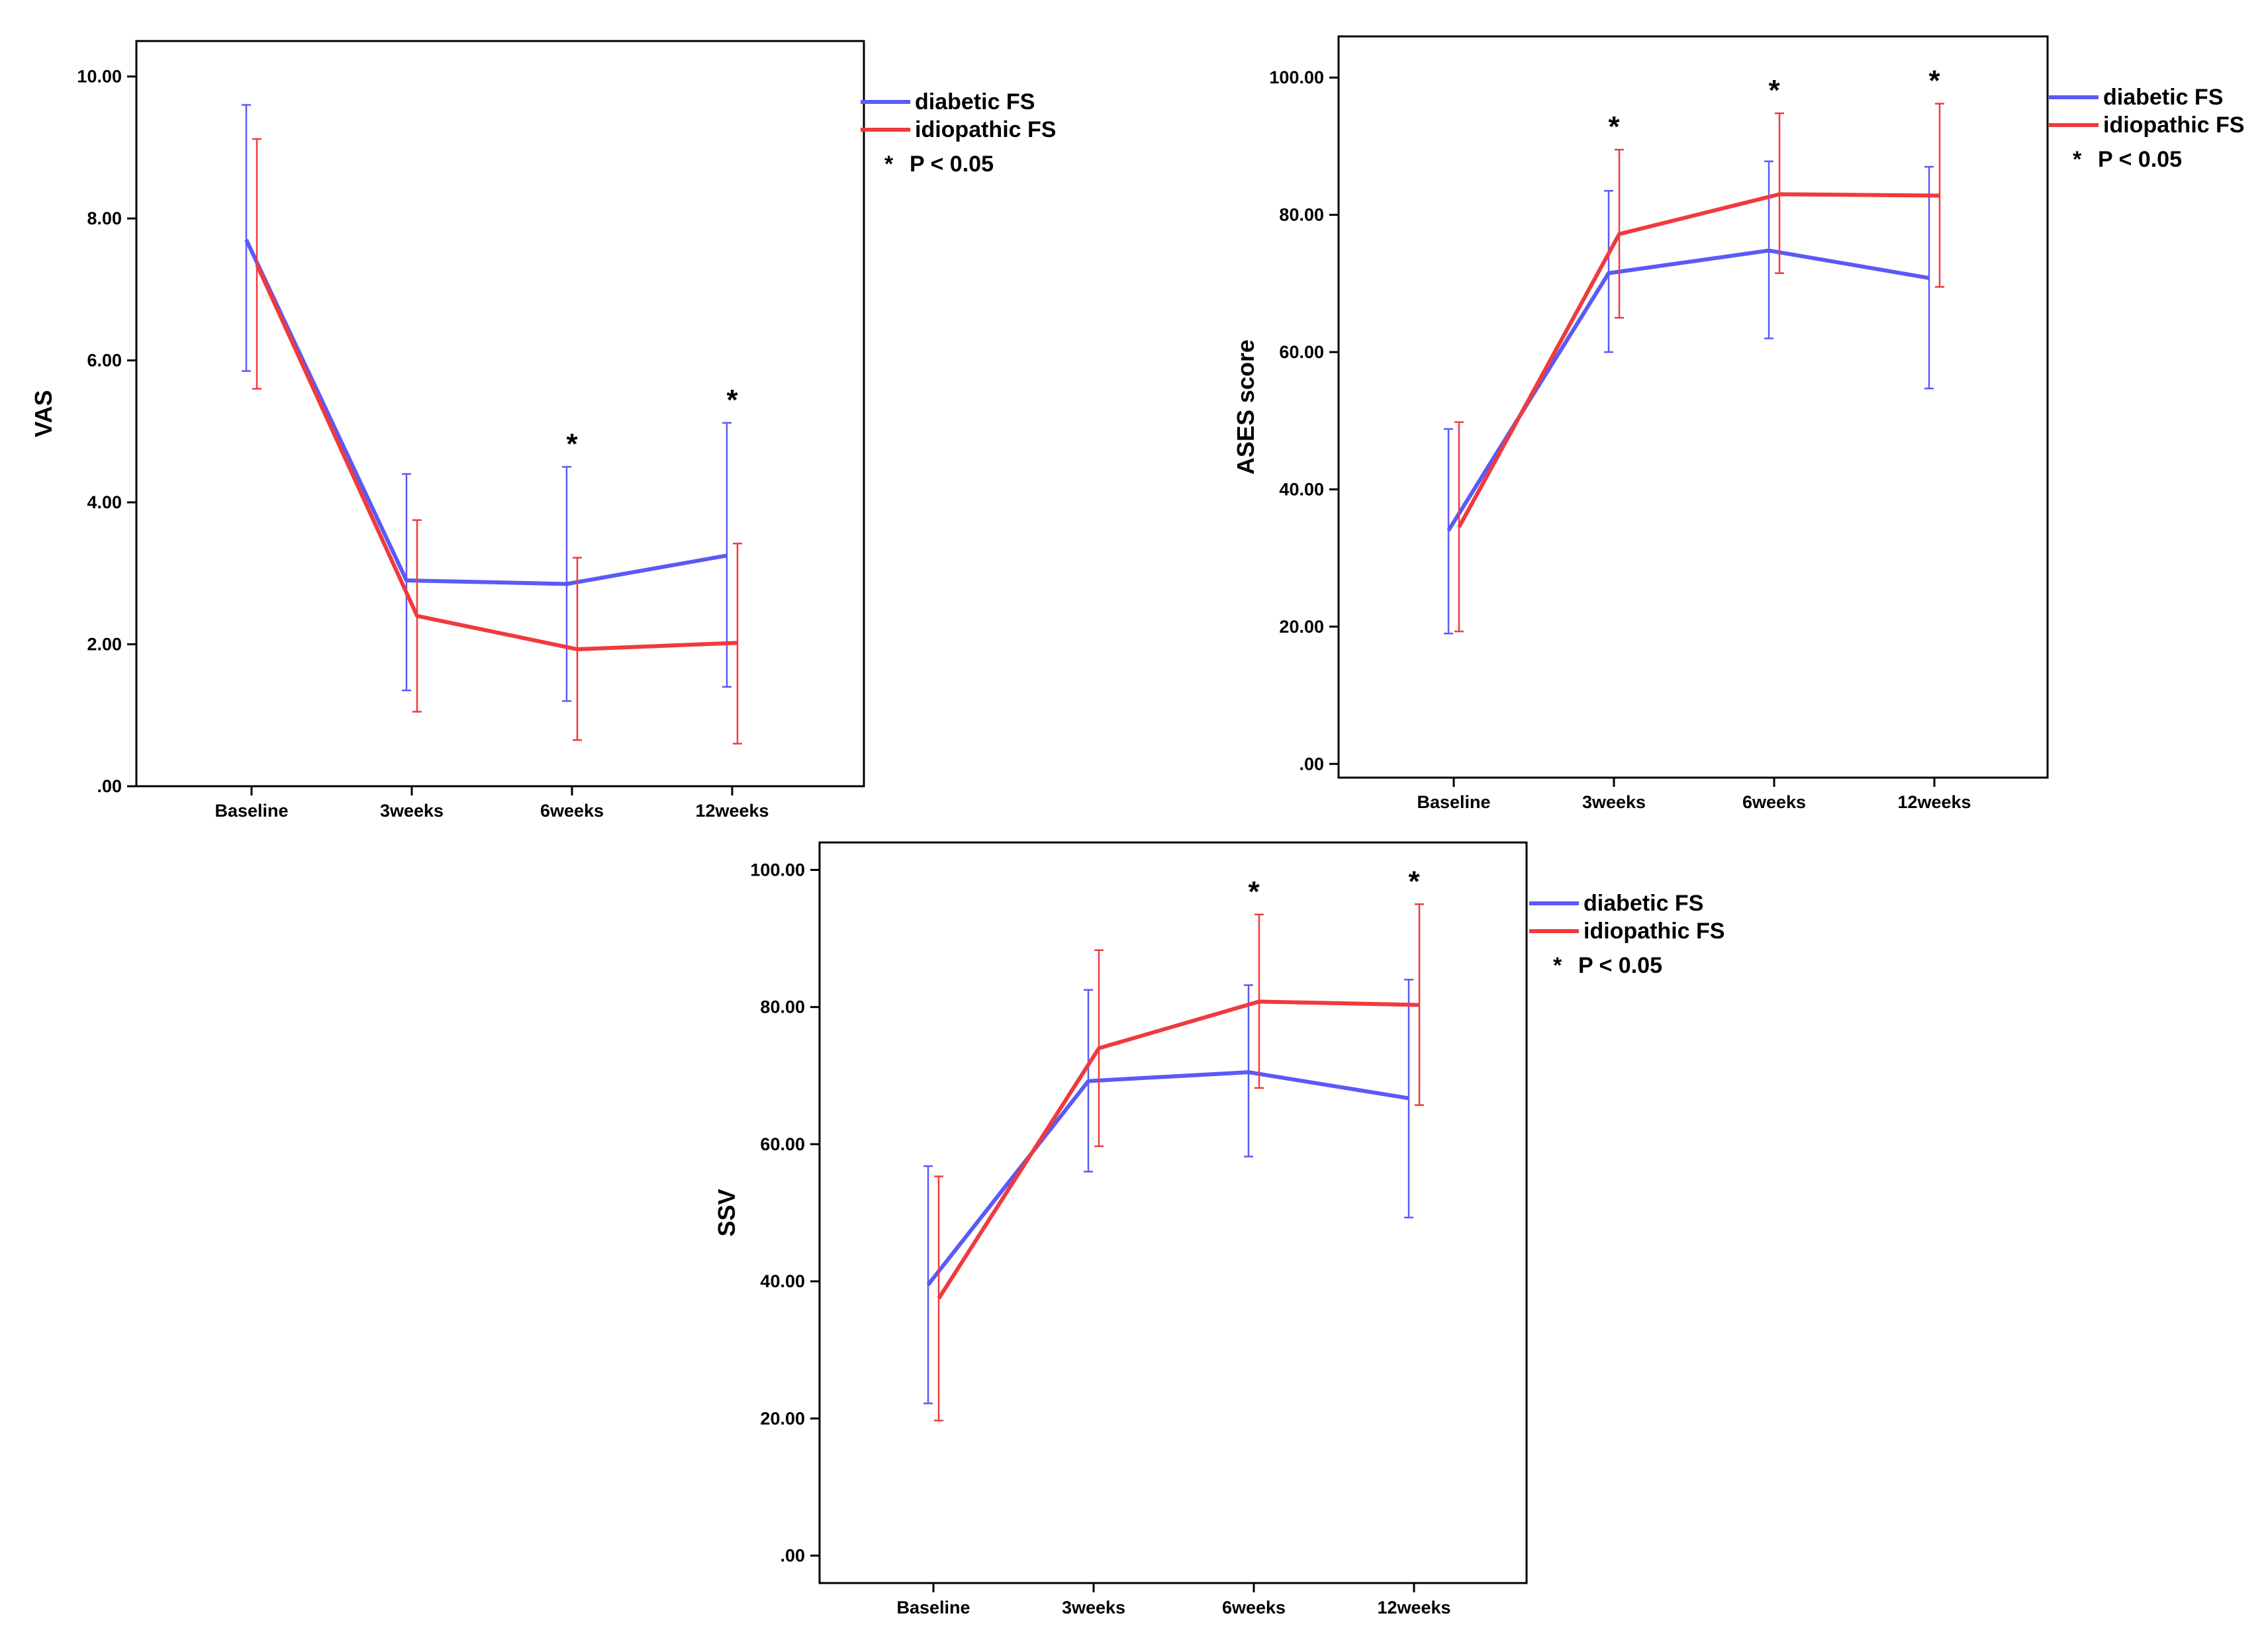 This screenshot has width=2268, height=1634. Describe the element at coordinates (105, 645) in the screenshot. I see `y-tick-label: 2.00` at that location.